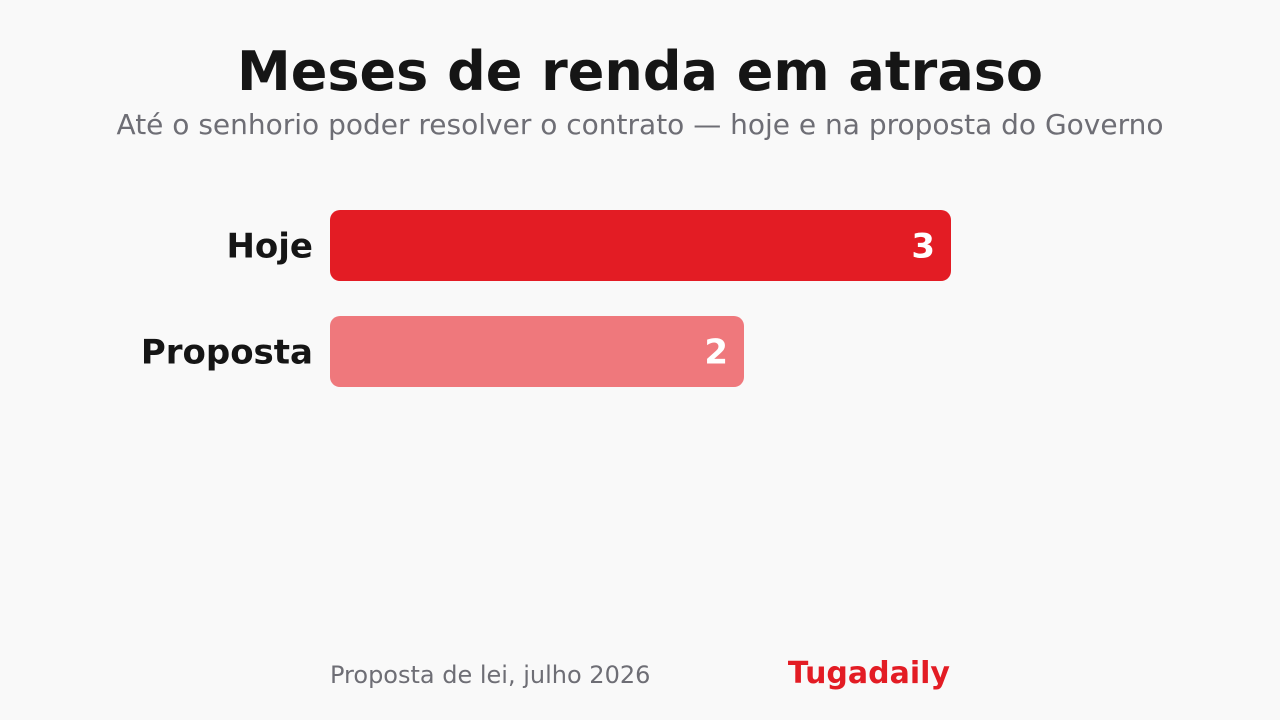 The image size is (1280, 720). I want to click on source-note: Proposta de lei, julho 2026, so click(490, 675).